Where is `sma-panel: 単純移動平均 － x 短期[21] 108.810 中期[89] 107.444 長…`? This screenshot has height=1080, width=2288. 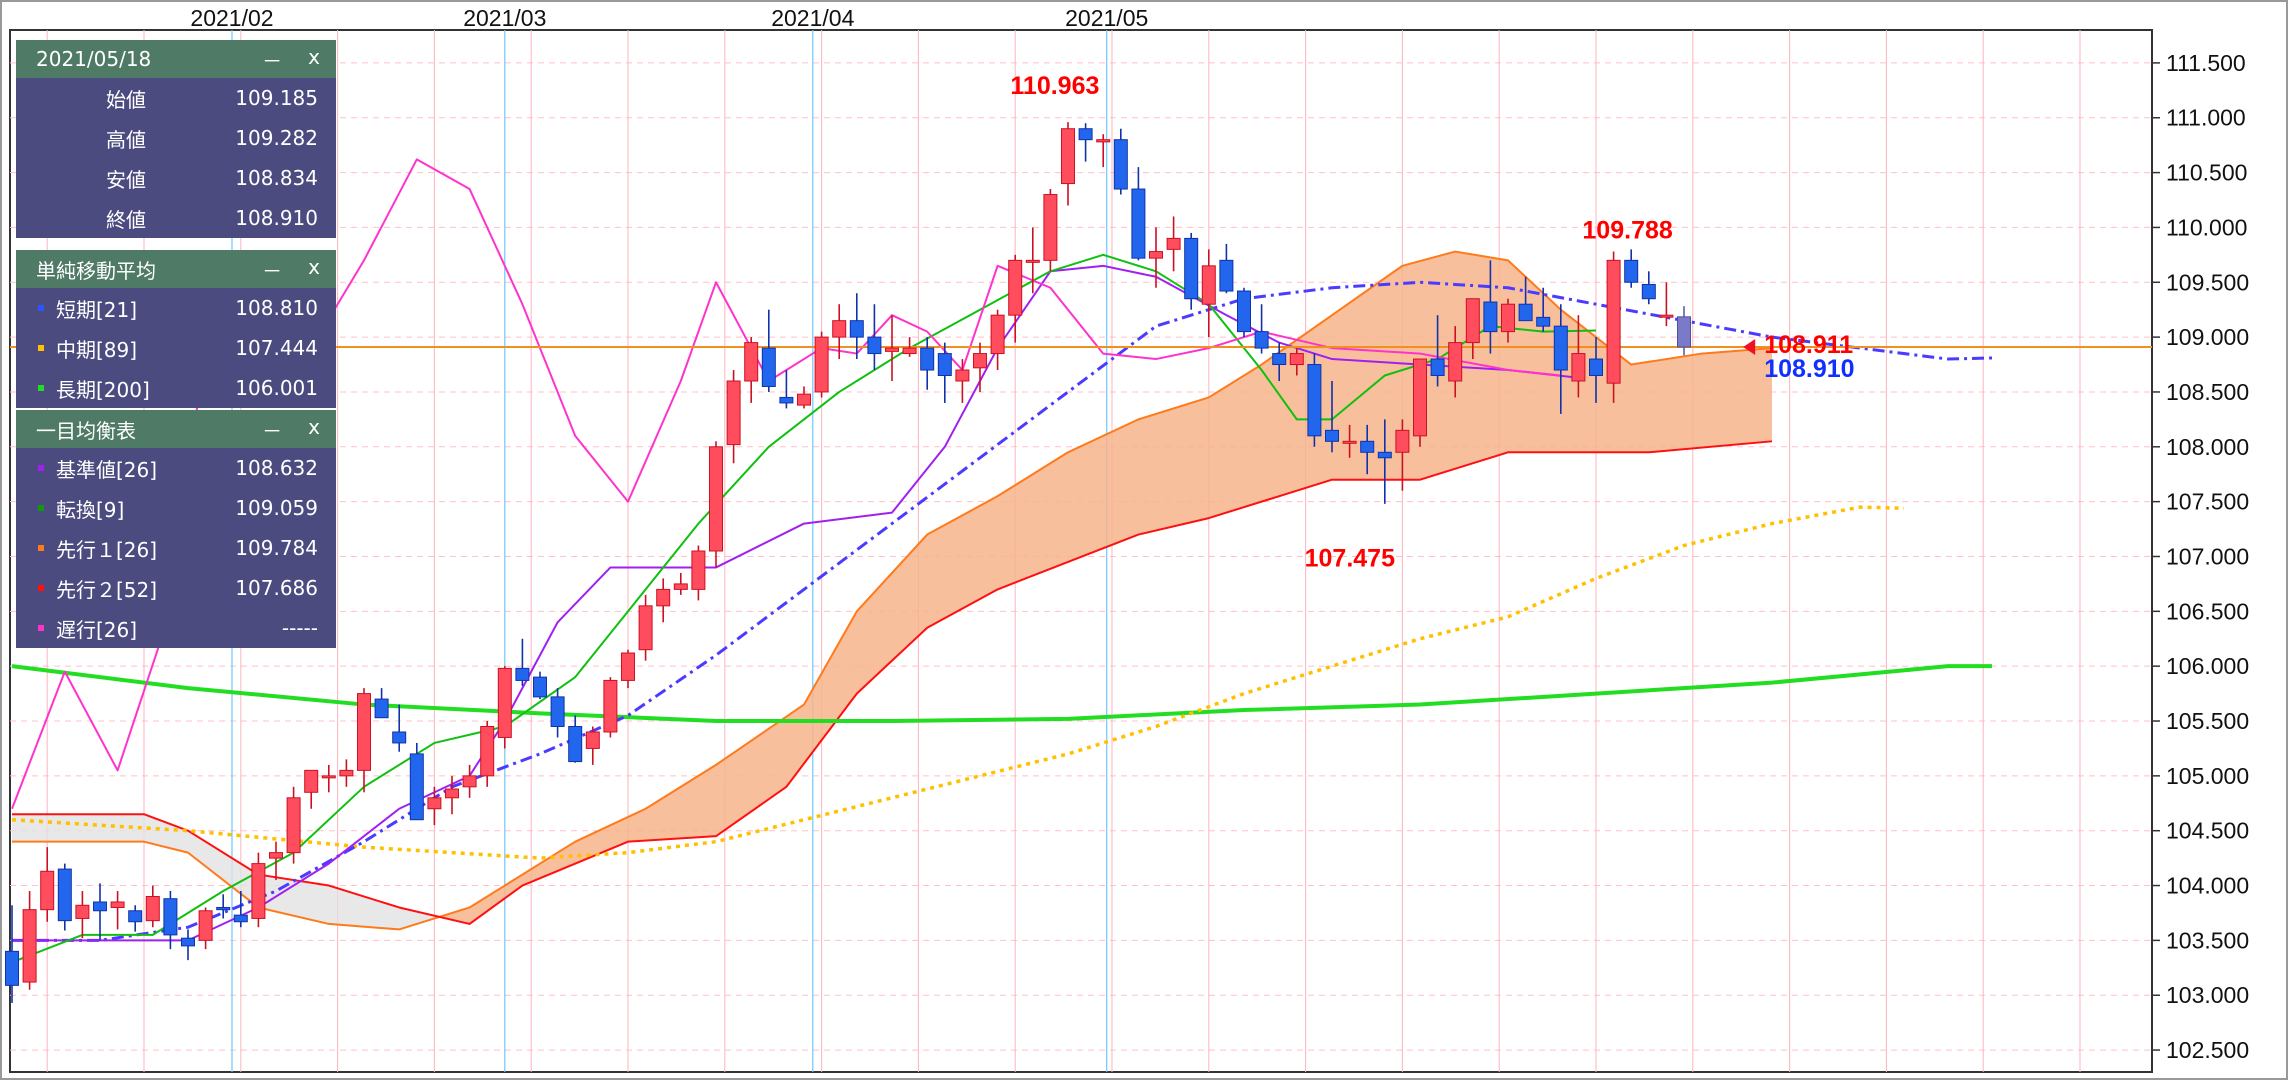 sma-panel: 単純移動平均 － x 短期[21] 108.810 中期[89] 107.444 長… is located at coordinates (176, 329).